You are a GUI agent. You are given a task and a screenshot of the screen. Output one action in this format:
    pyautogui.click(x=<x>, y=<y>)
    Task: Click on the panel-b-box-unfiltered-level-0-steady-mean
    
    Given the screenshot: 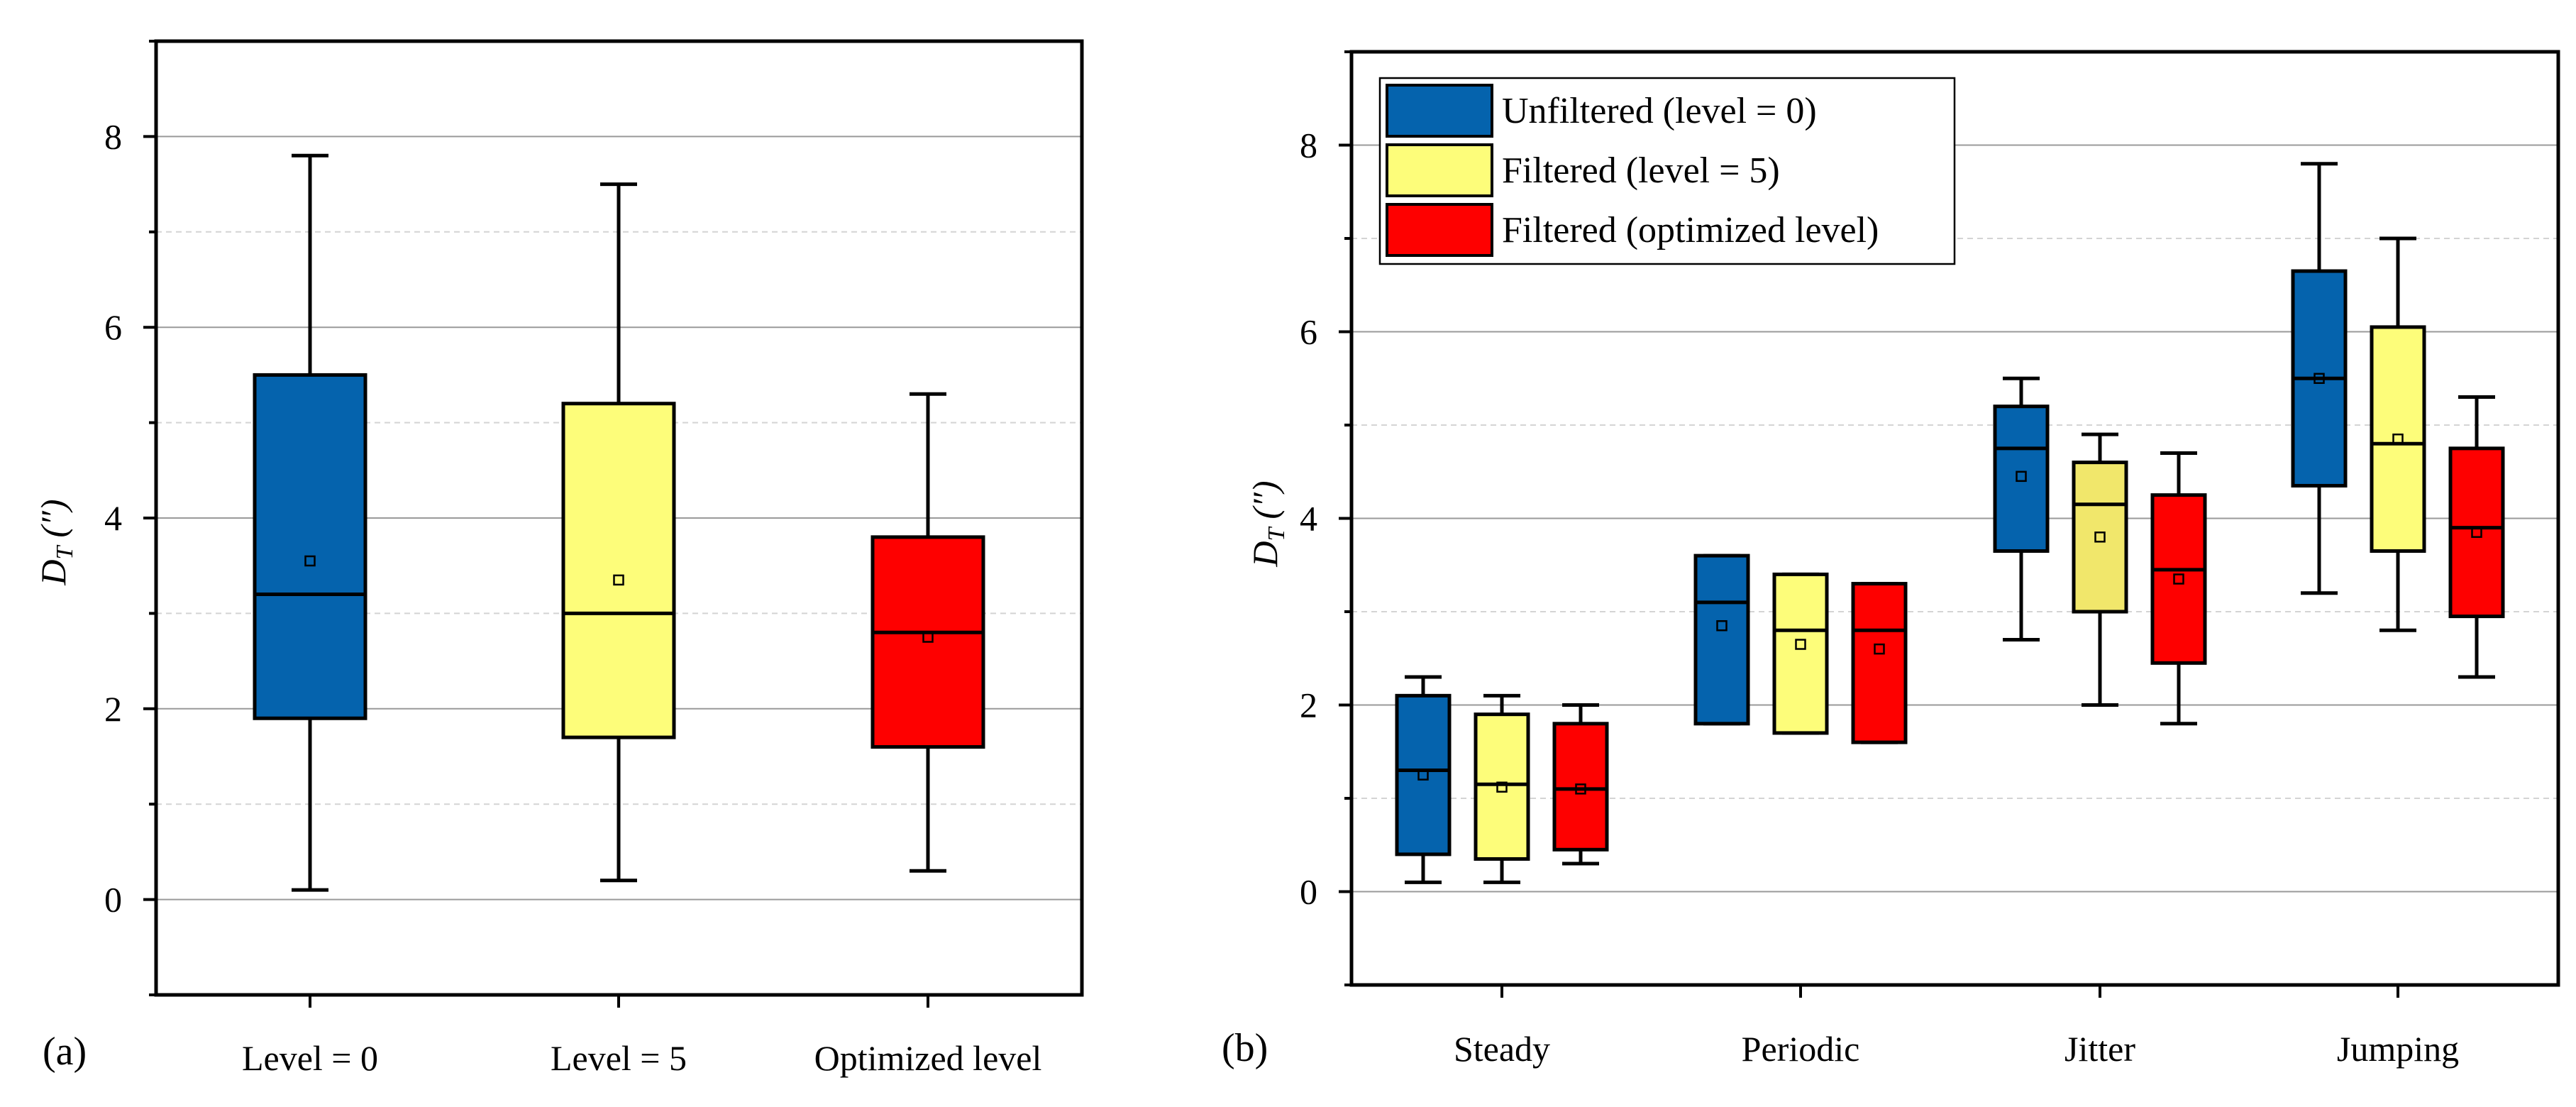 What is the action you would take?
    pyautogui.click(x=1423, y=775)
    